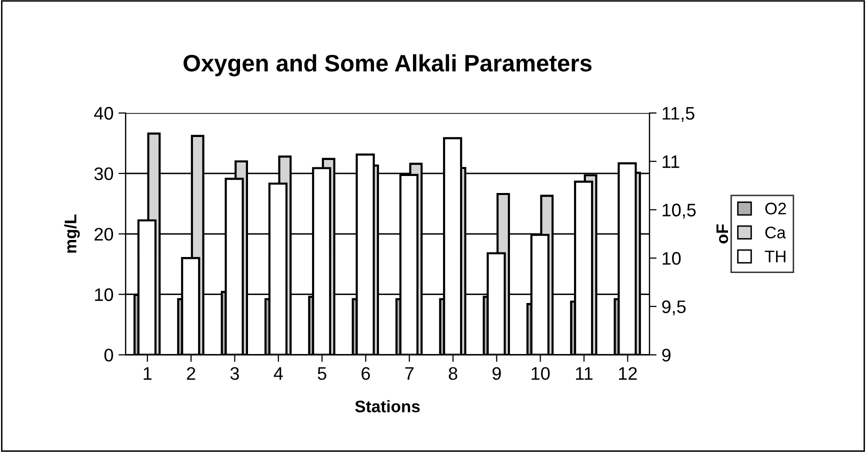  Describe the element at coordinates (191, 373) in the screenshot. I see `x-tick-label: 2` at that location.